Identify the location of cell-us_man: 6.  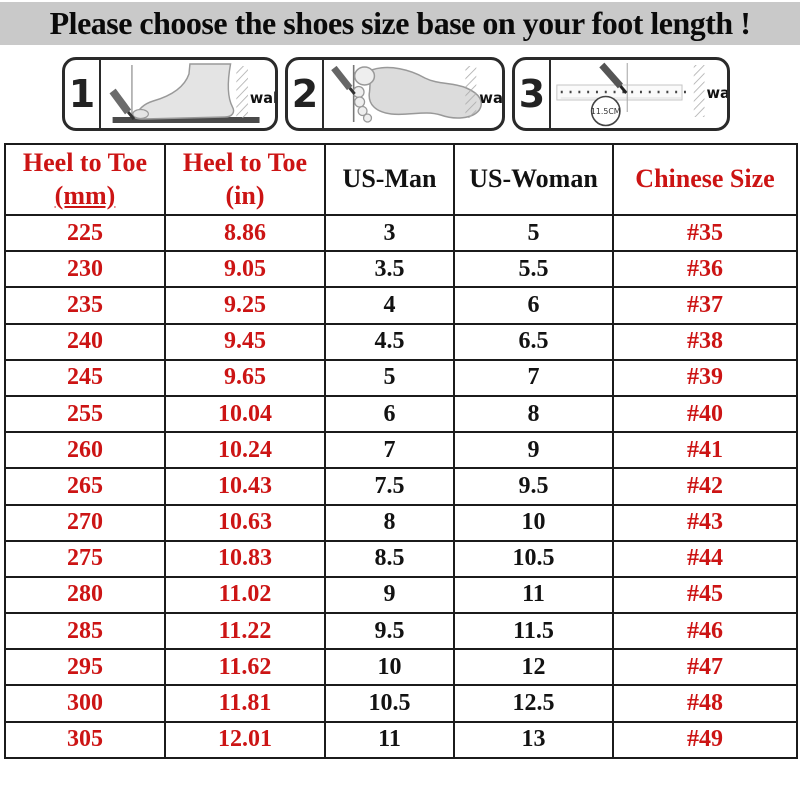
(389, 414).